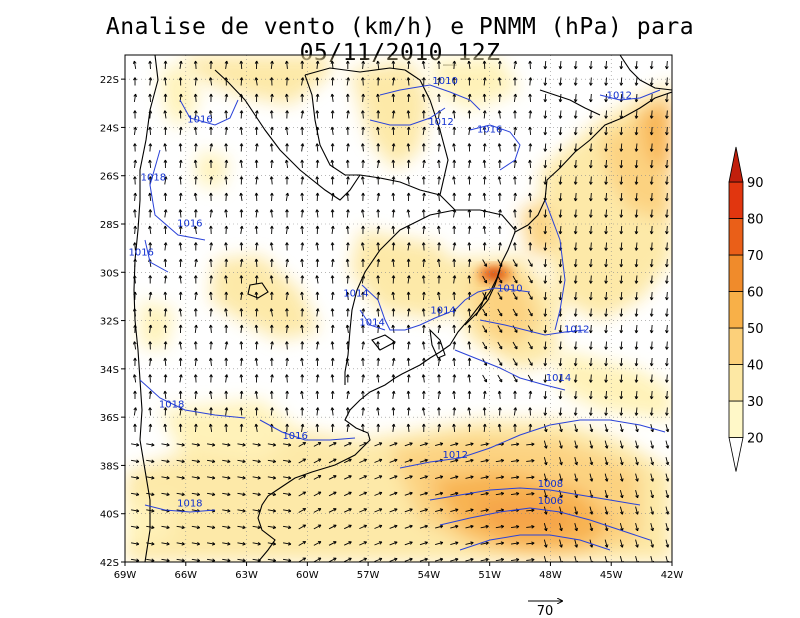 The width and height of the screenshot is (800, 618). Describe the element at coordinates (429, 575) in the screenshot. I see `lon-tick-label: 54W` at that location.